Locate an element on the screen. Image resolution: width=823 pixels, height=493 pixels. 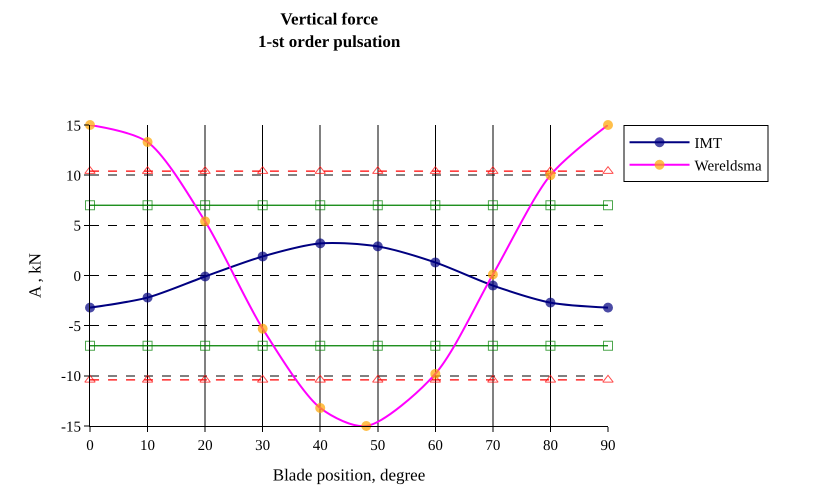
x-tick-label: 30 is located at coordinates (262, 446).